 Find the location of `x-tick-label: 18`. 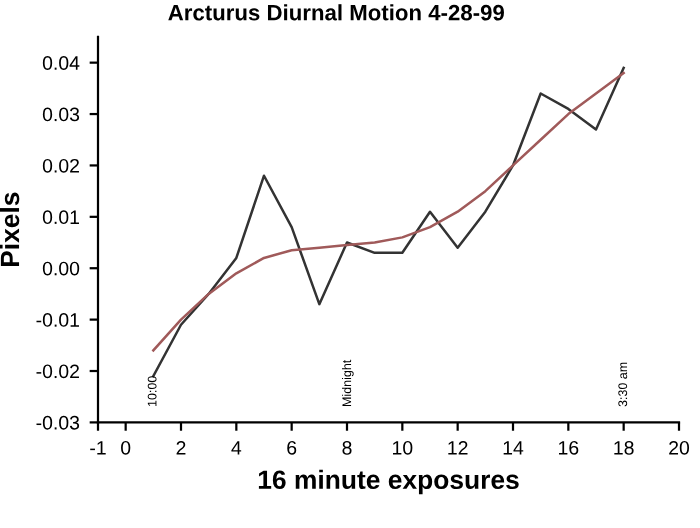

x-tick-label: 18 is located at coordinates (624, 447).